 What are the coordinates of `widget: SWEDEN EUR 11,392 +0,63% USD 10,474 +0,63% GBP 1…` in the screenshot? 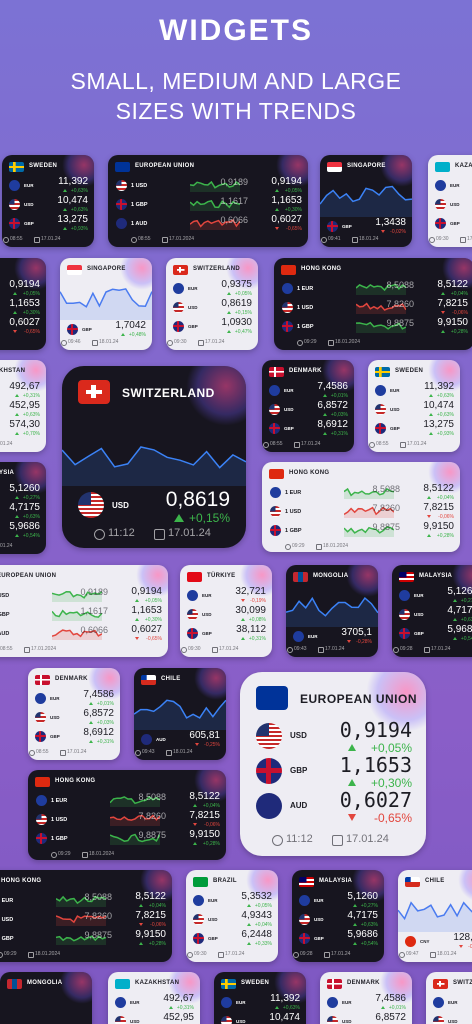 It's located at (48, 201).